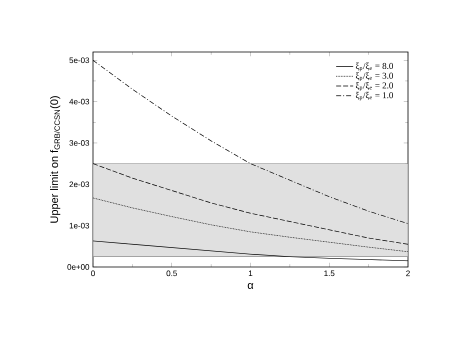 This screenshot has width=449, height=342. Describe the element at coordinates (55, 159) in the screenshot. I see `y-axis-title: Upper limit on f$_{GRB/CCSN}$(0)` at that location.